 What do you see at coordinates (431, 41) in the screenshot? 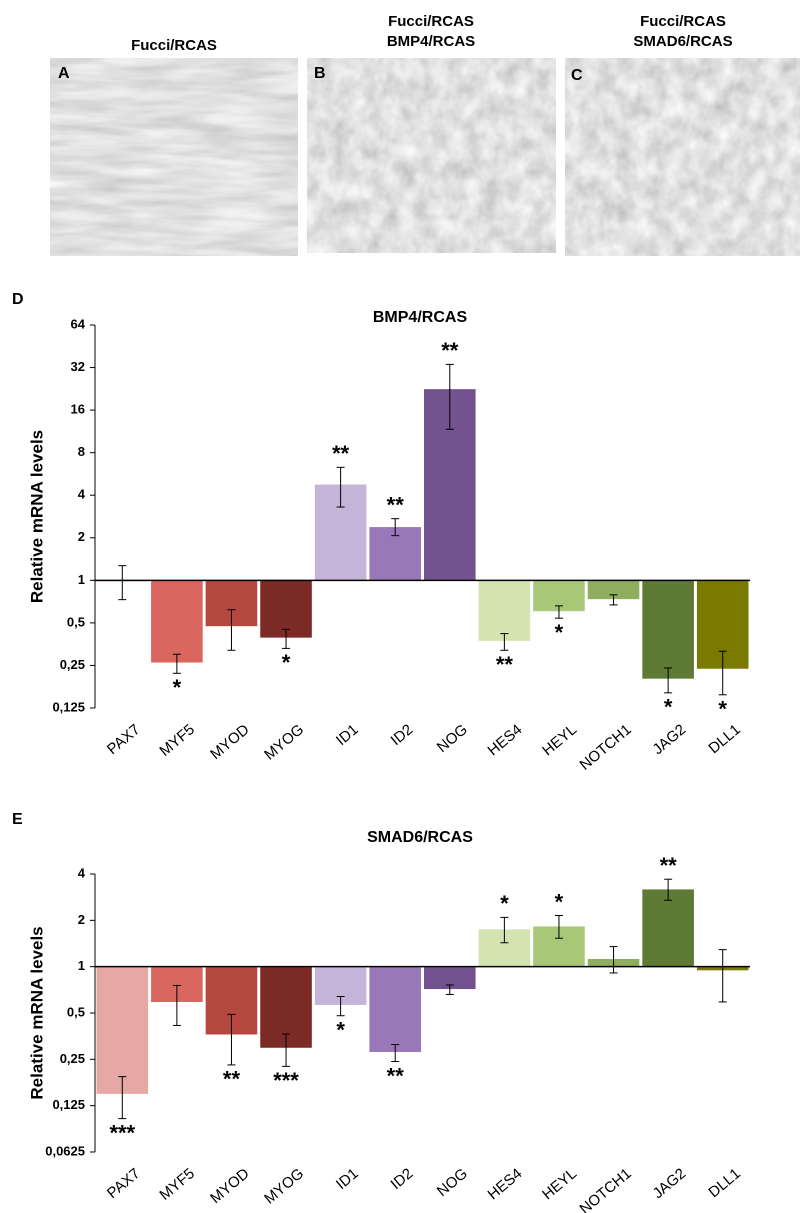
I see `panel-title: BMP4/RCAS` at bounding box center [431, 41].